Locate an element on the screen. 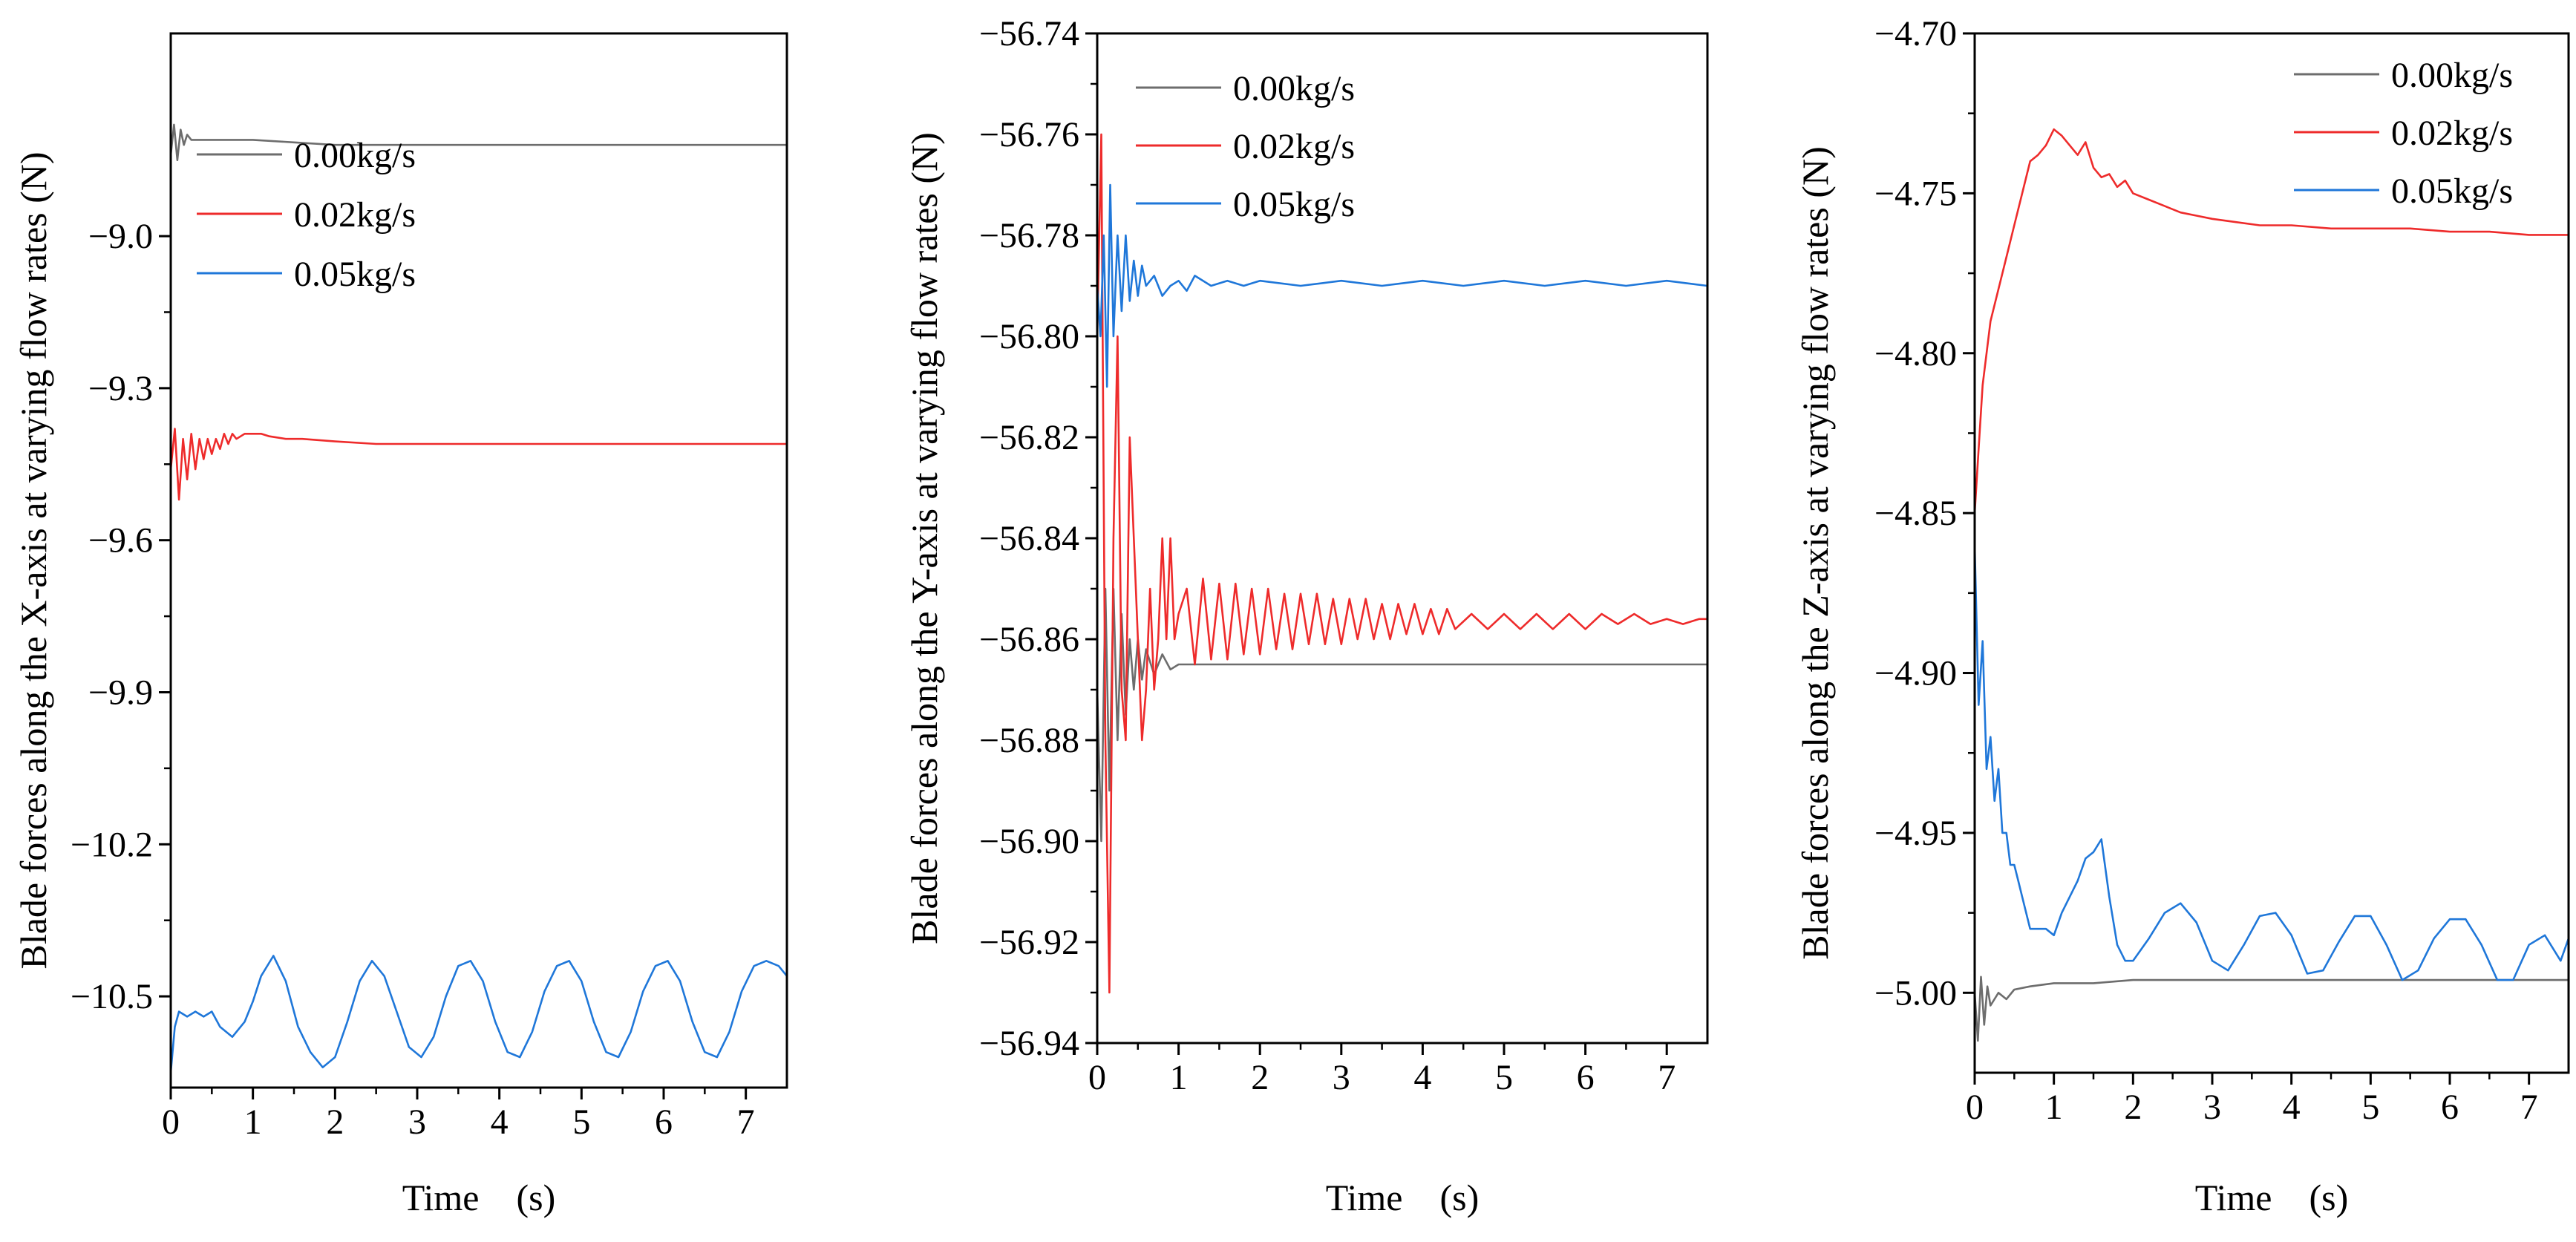  chart-x-y-tick-label: −9.9 is located at coordinates (121, 693).